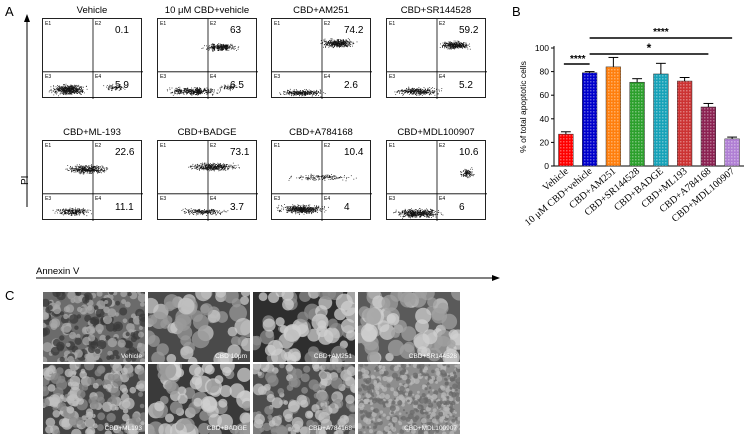 The image size is (754, 434). I want to click on flow-plot-title: CBD+ML-193, so click(92, 132).